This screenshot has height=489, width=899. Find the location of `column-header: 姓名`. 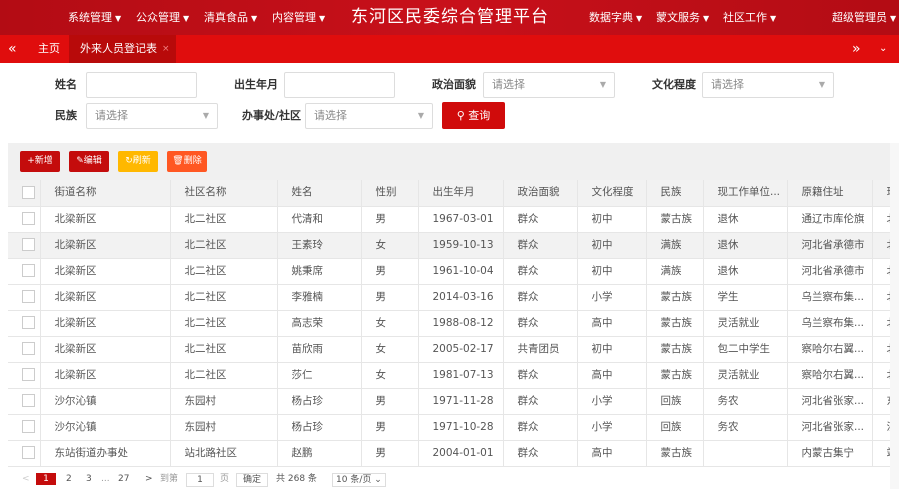

column-header: 姓名 is located at coordinates (319, 193).